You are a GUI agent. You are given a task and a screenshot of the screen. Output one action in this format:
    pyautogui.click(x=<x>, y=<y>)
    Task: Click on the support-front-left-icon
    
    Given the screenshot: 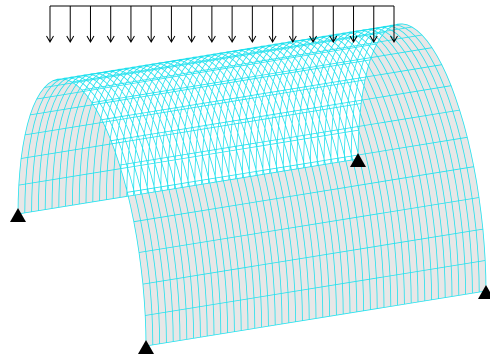 What is the action you would take?
    pyautogui.click(x=18, y=215)
    